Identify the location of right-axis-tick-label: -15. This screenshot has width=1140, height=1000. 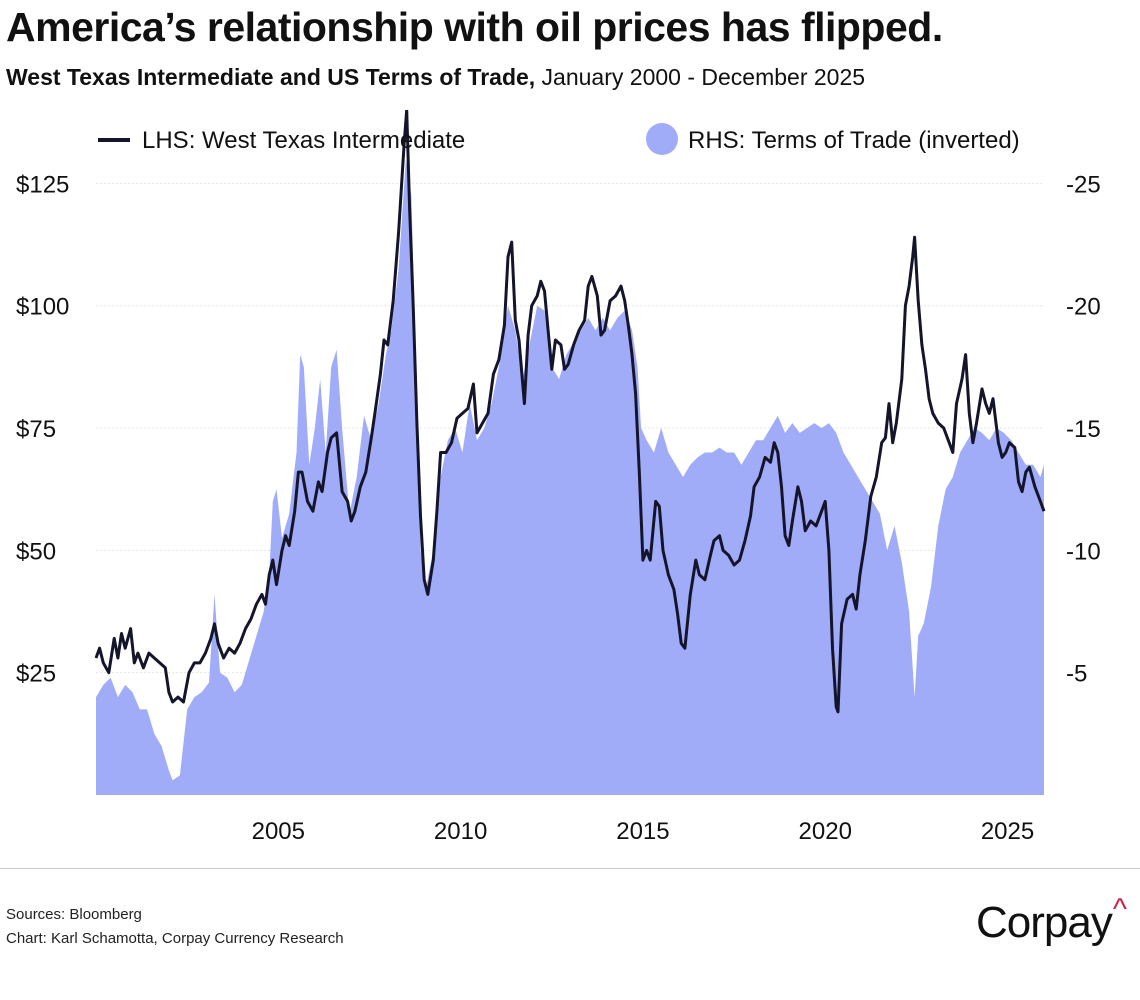
(1083, 429).